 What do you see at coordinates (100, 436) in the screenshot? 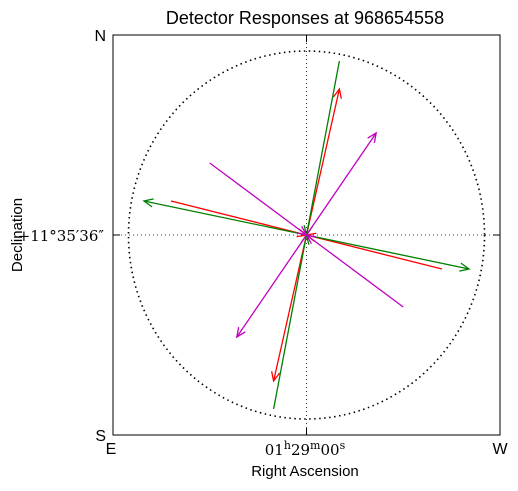
I see `south-label: S` at bounding box center [100, 436].